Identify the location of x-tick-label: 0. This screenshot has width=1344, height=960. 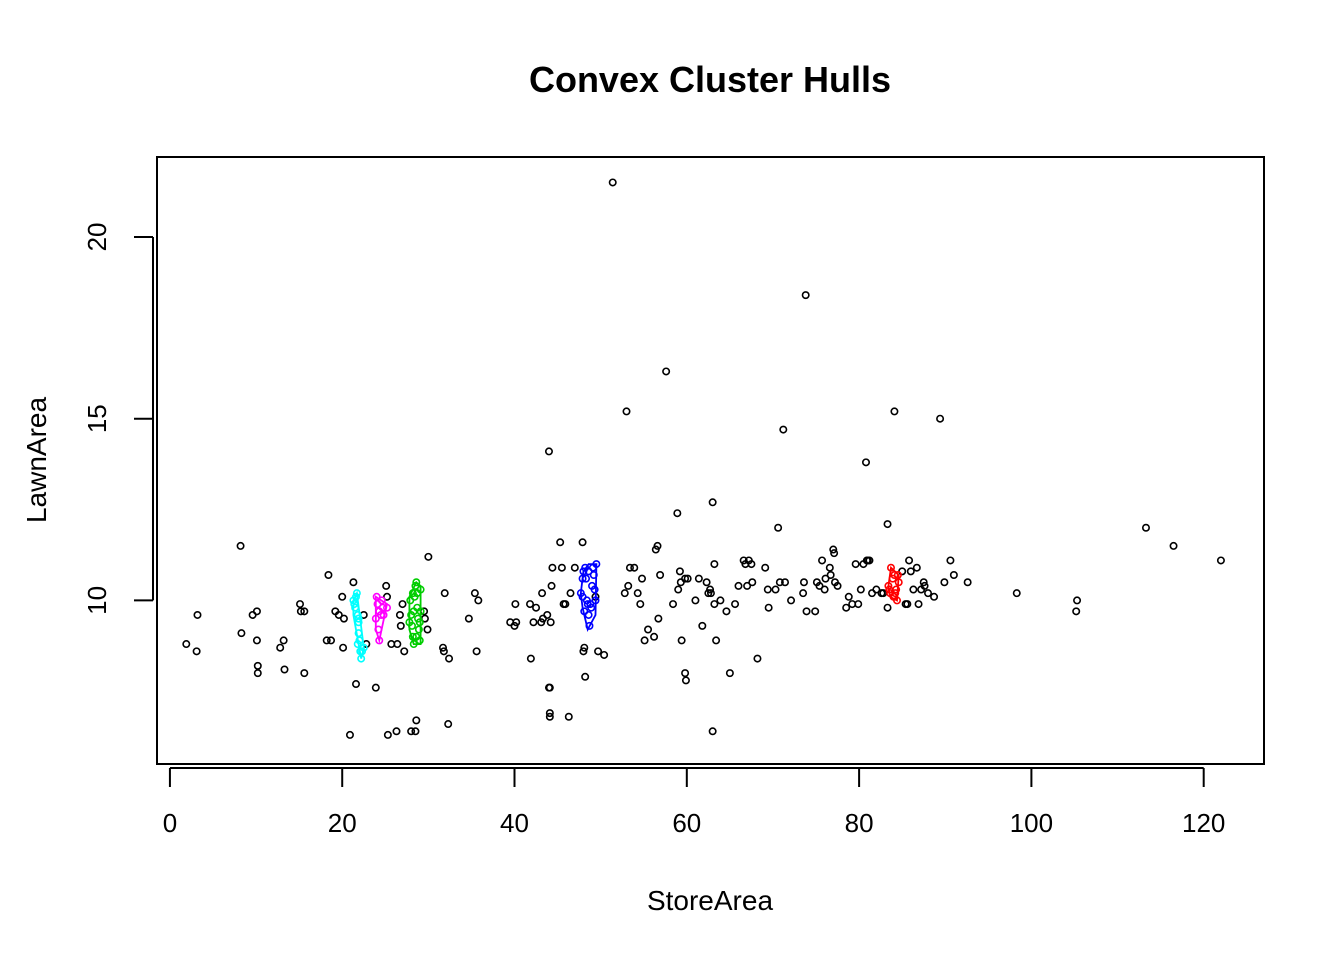
(170, 823).